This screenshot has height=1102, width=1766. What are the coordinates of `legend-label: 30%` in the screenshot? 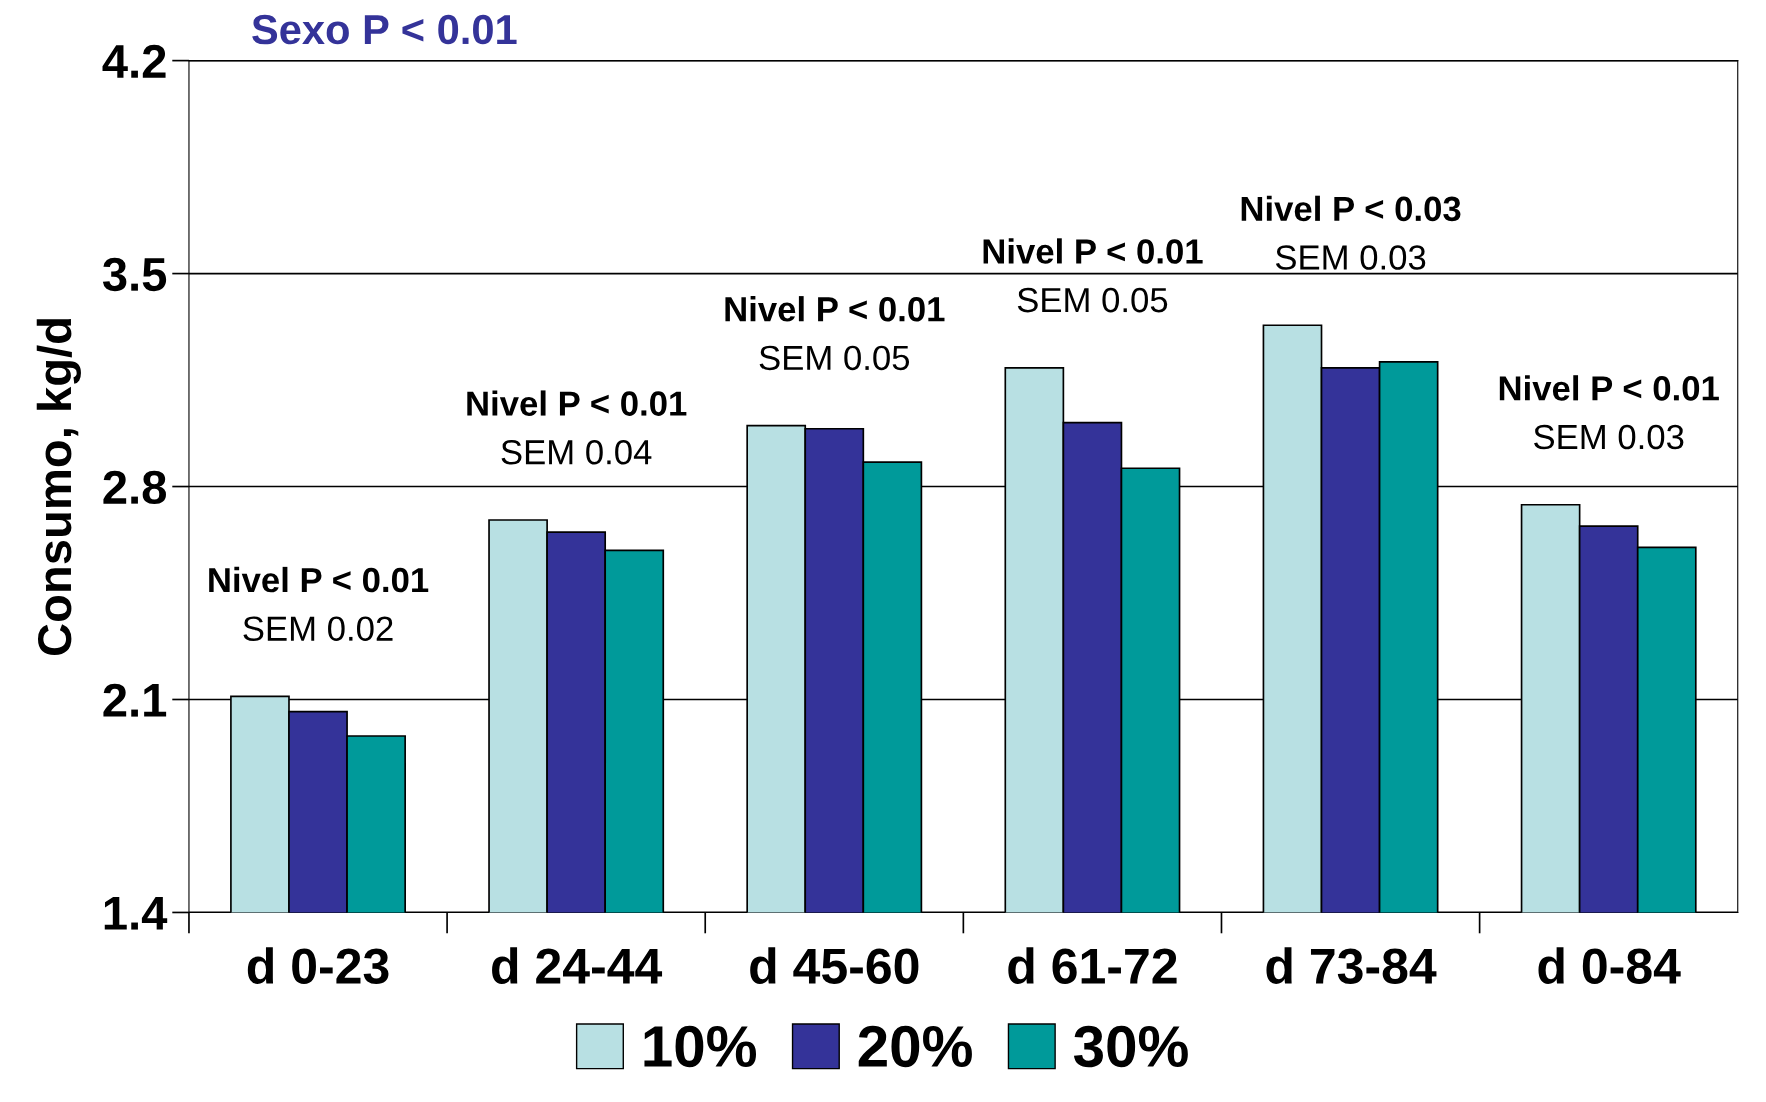 It's located at (1130, 1046).